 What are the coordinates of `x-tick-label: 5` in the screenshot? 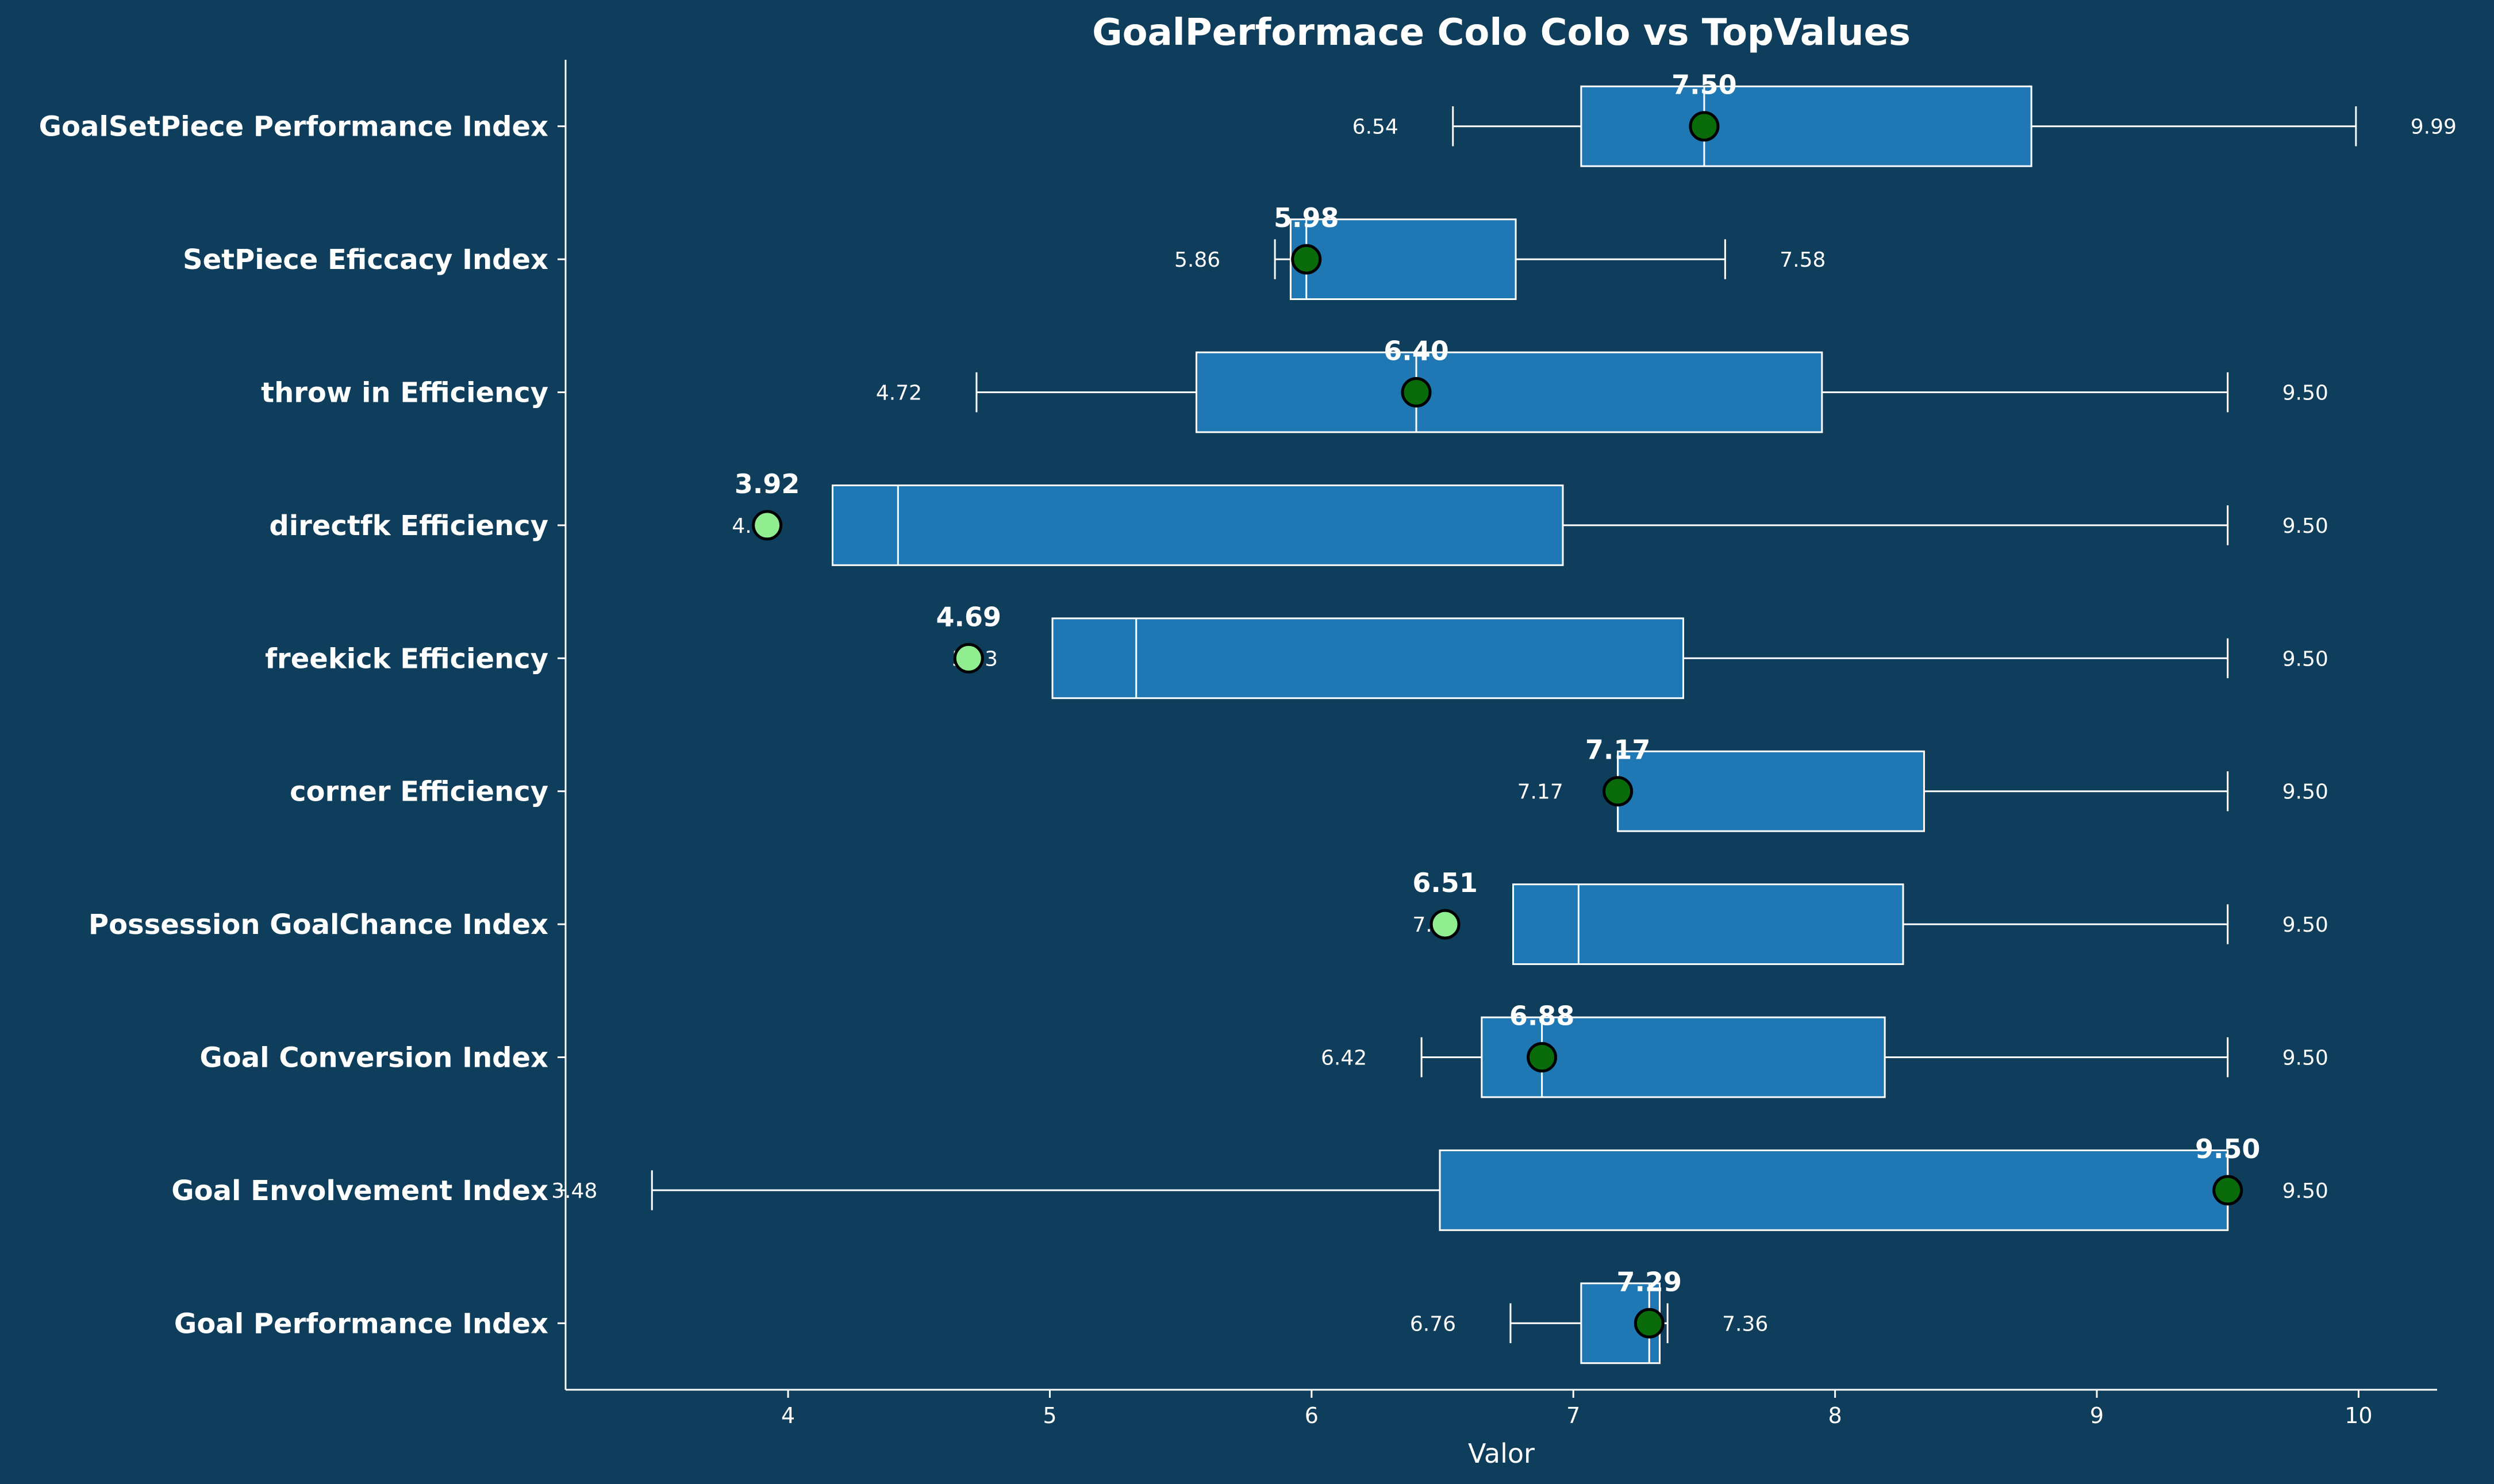 It's located at (1049, 1415).